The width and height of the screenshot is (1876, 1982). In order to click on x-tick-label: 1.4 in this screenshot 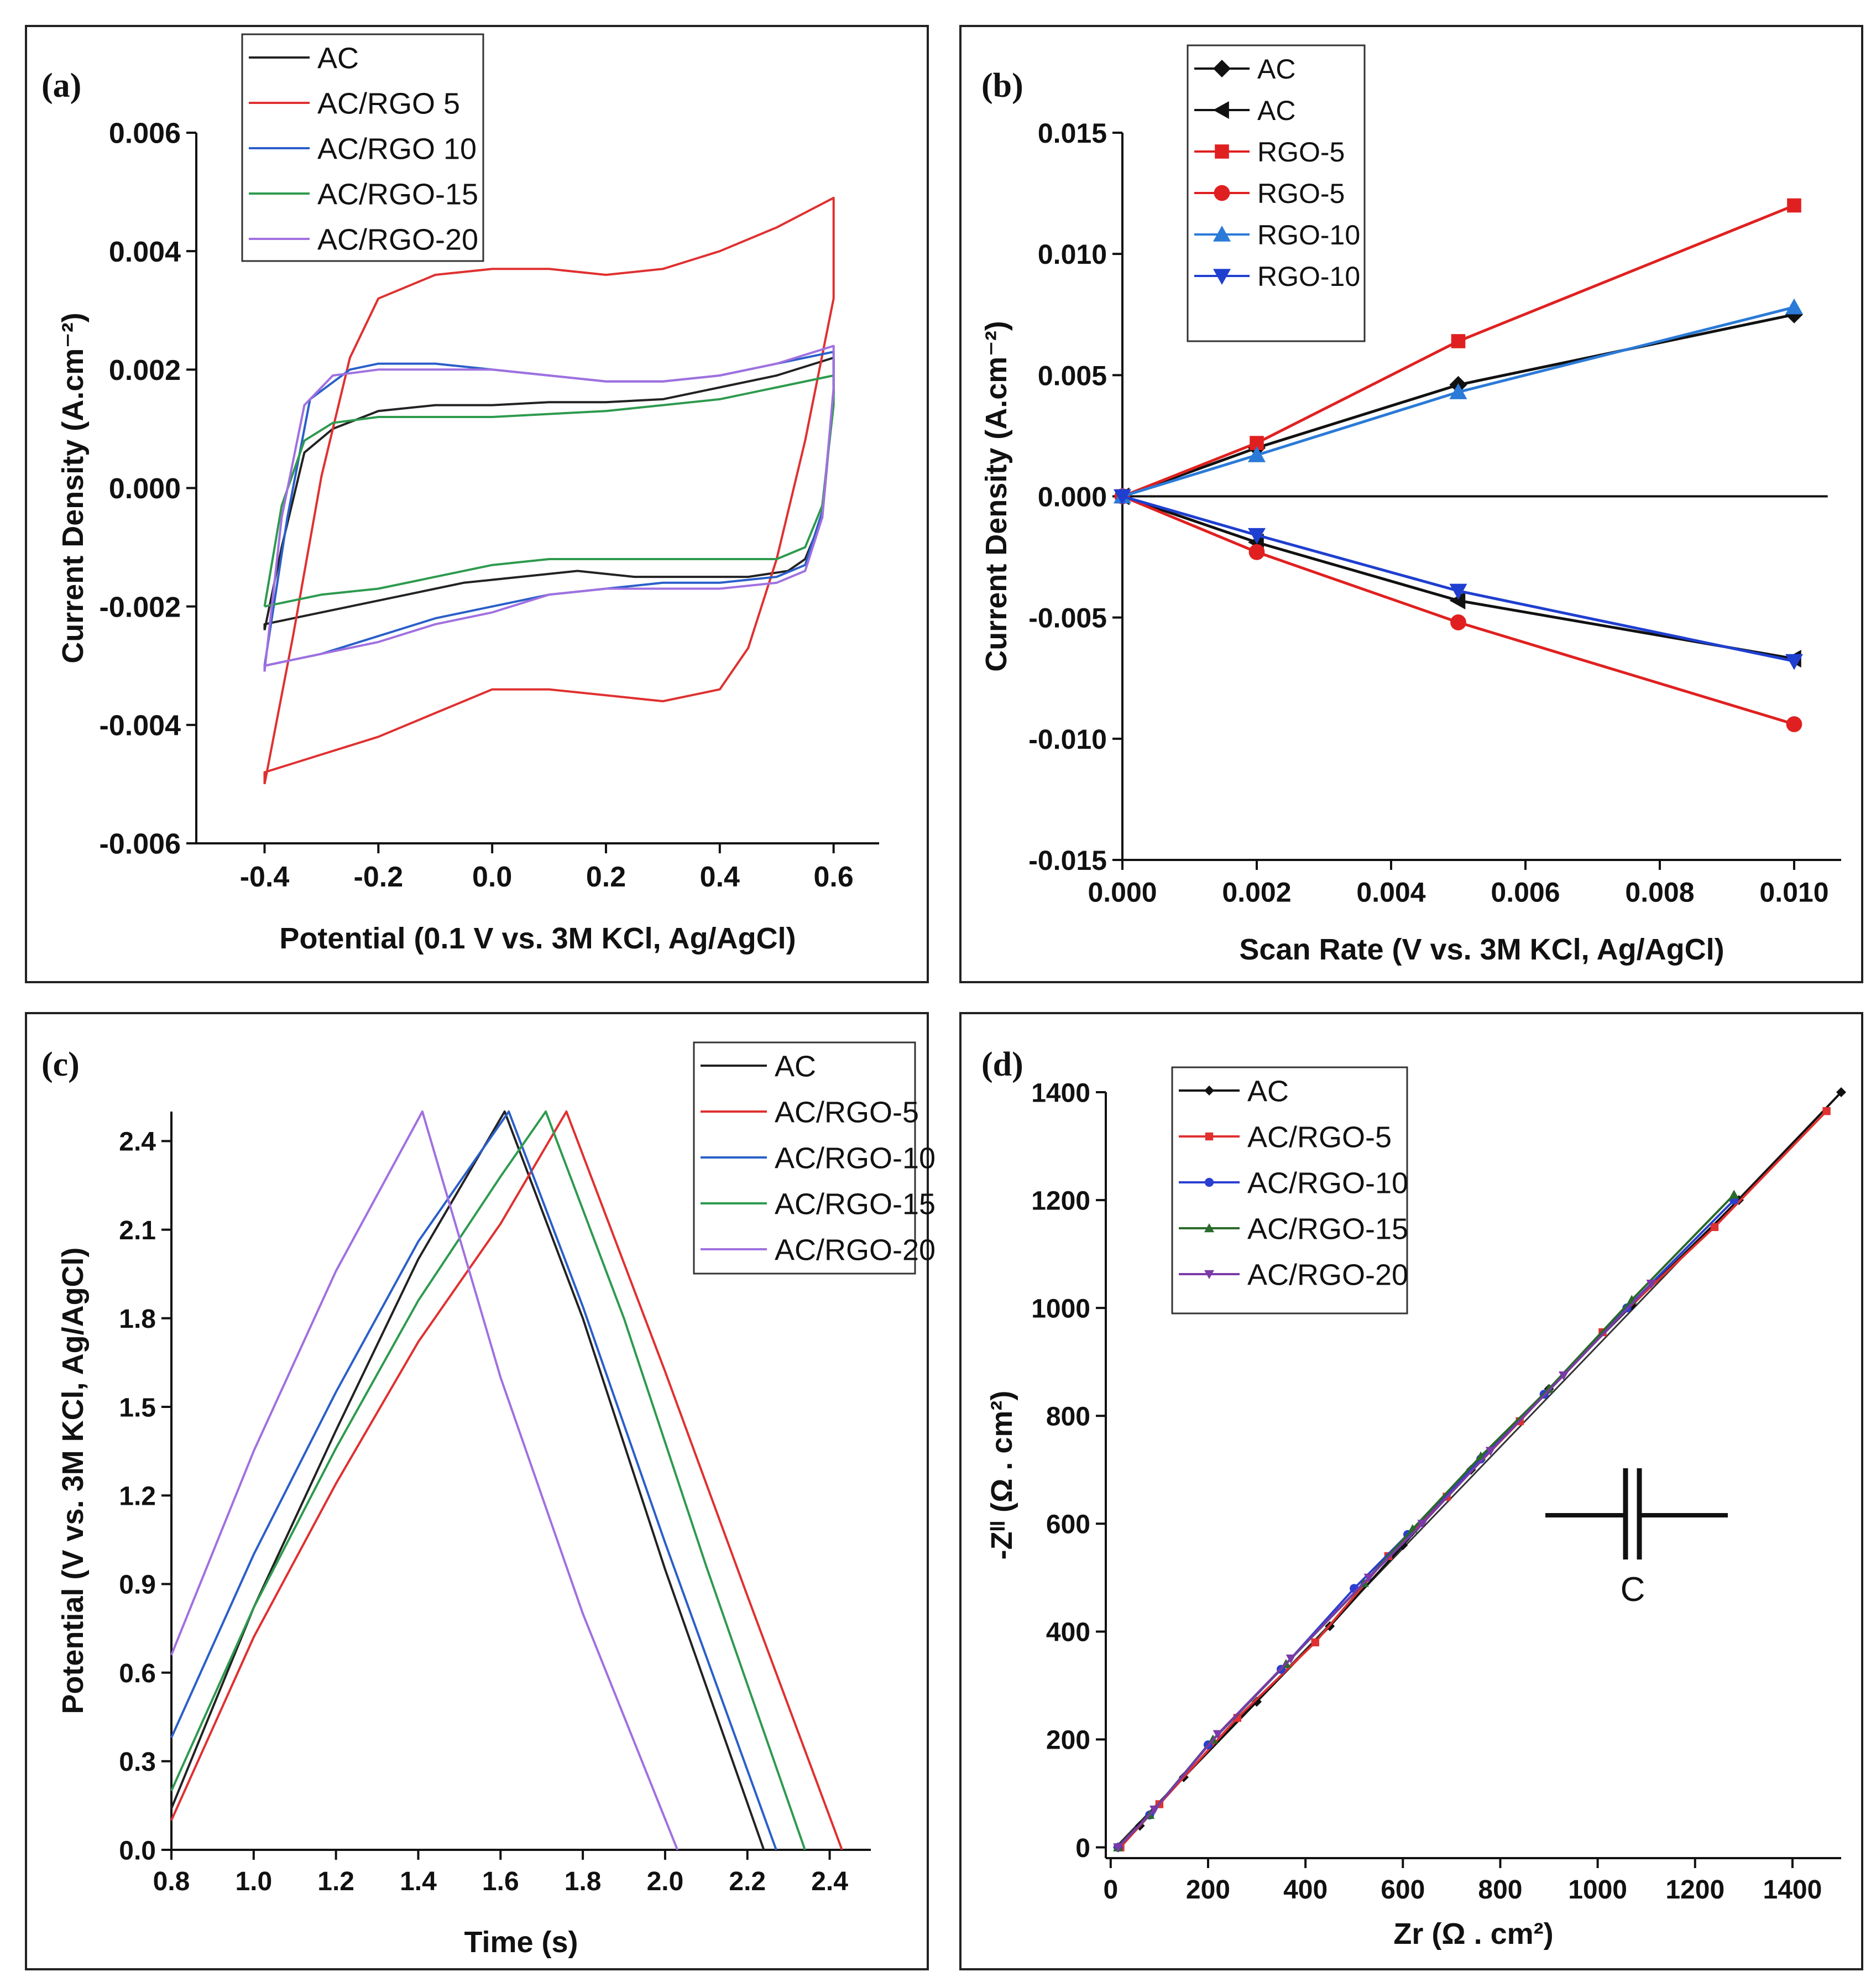, I will do `click(418, 1882)`.